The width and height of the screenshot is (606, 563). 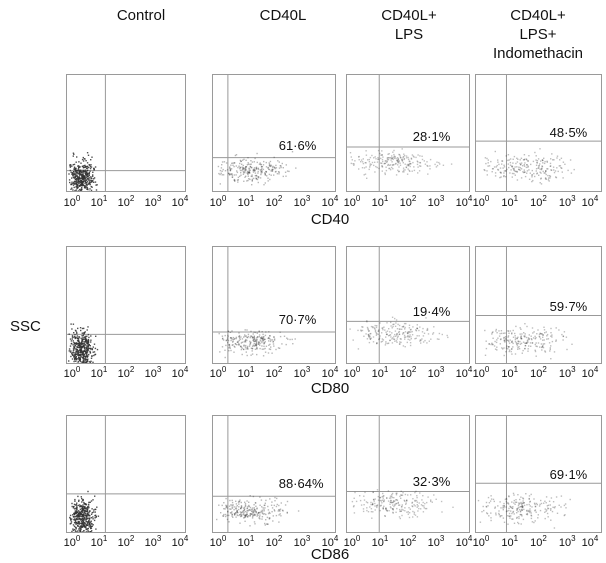 What do you see at coordinates (274, 372) in the screenshot?
I see `x-tick-label: 10²` at bounding box center [274, 372].